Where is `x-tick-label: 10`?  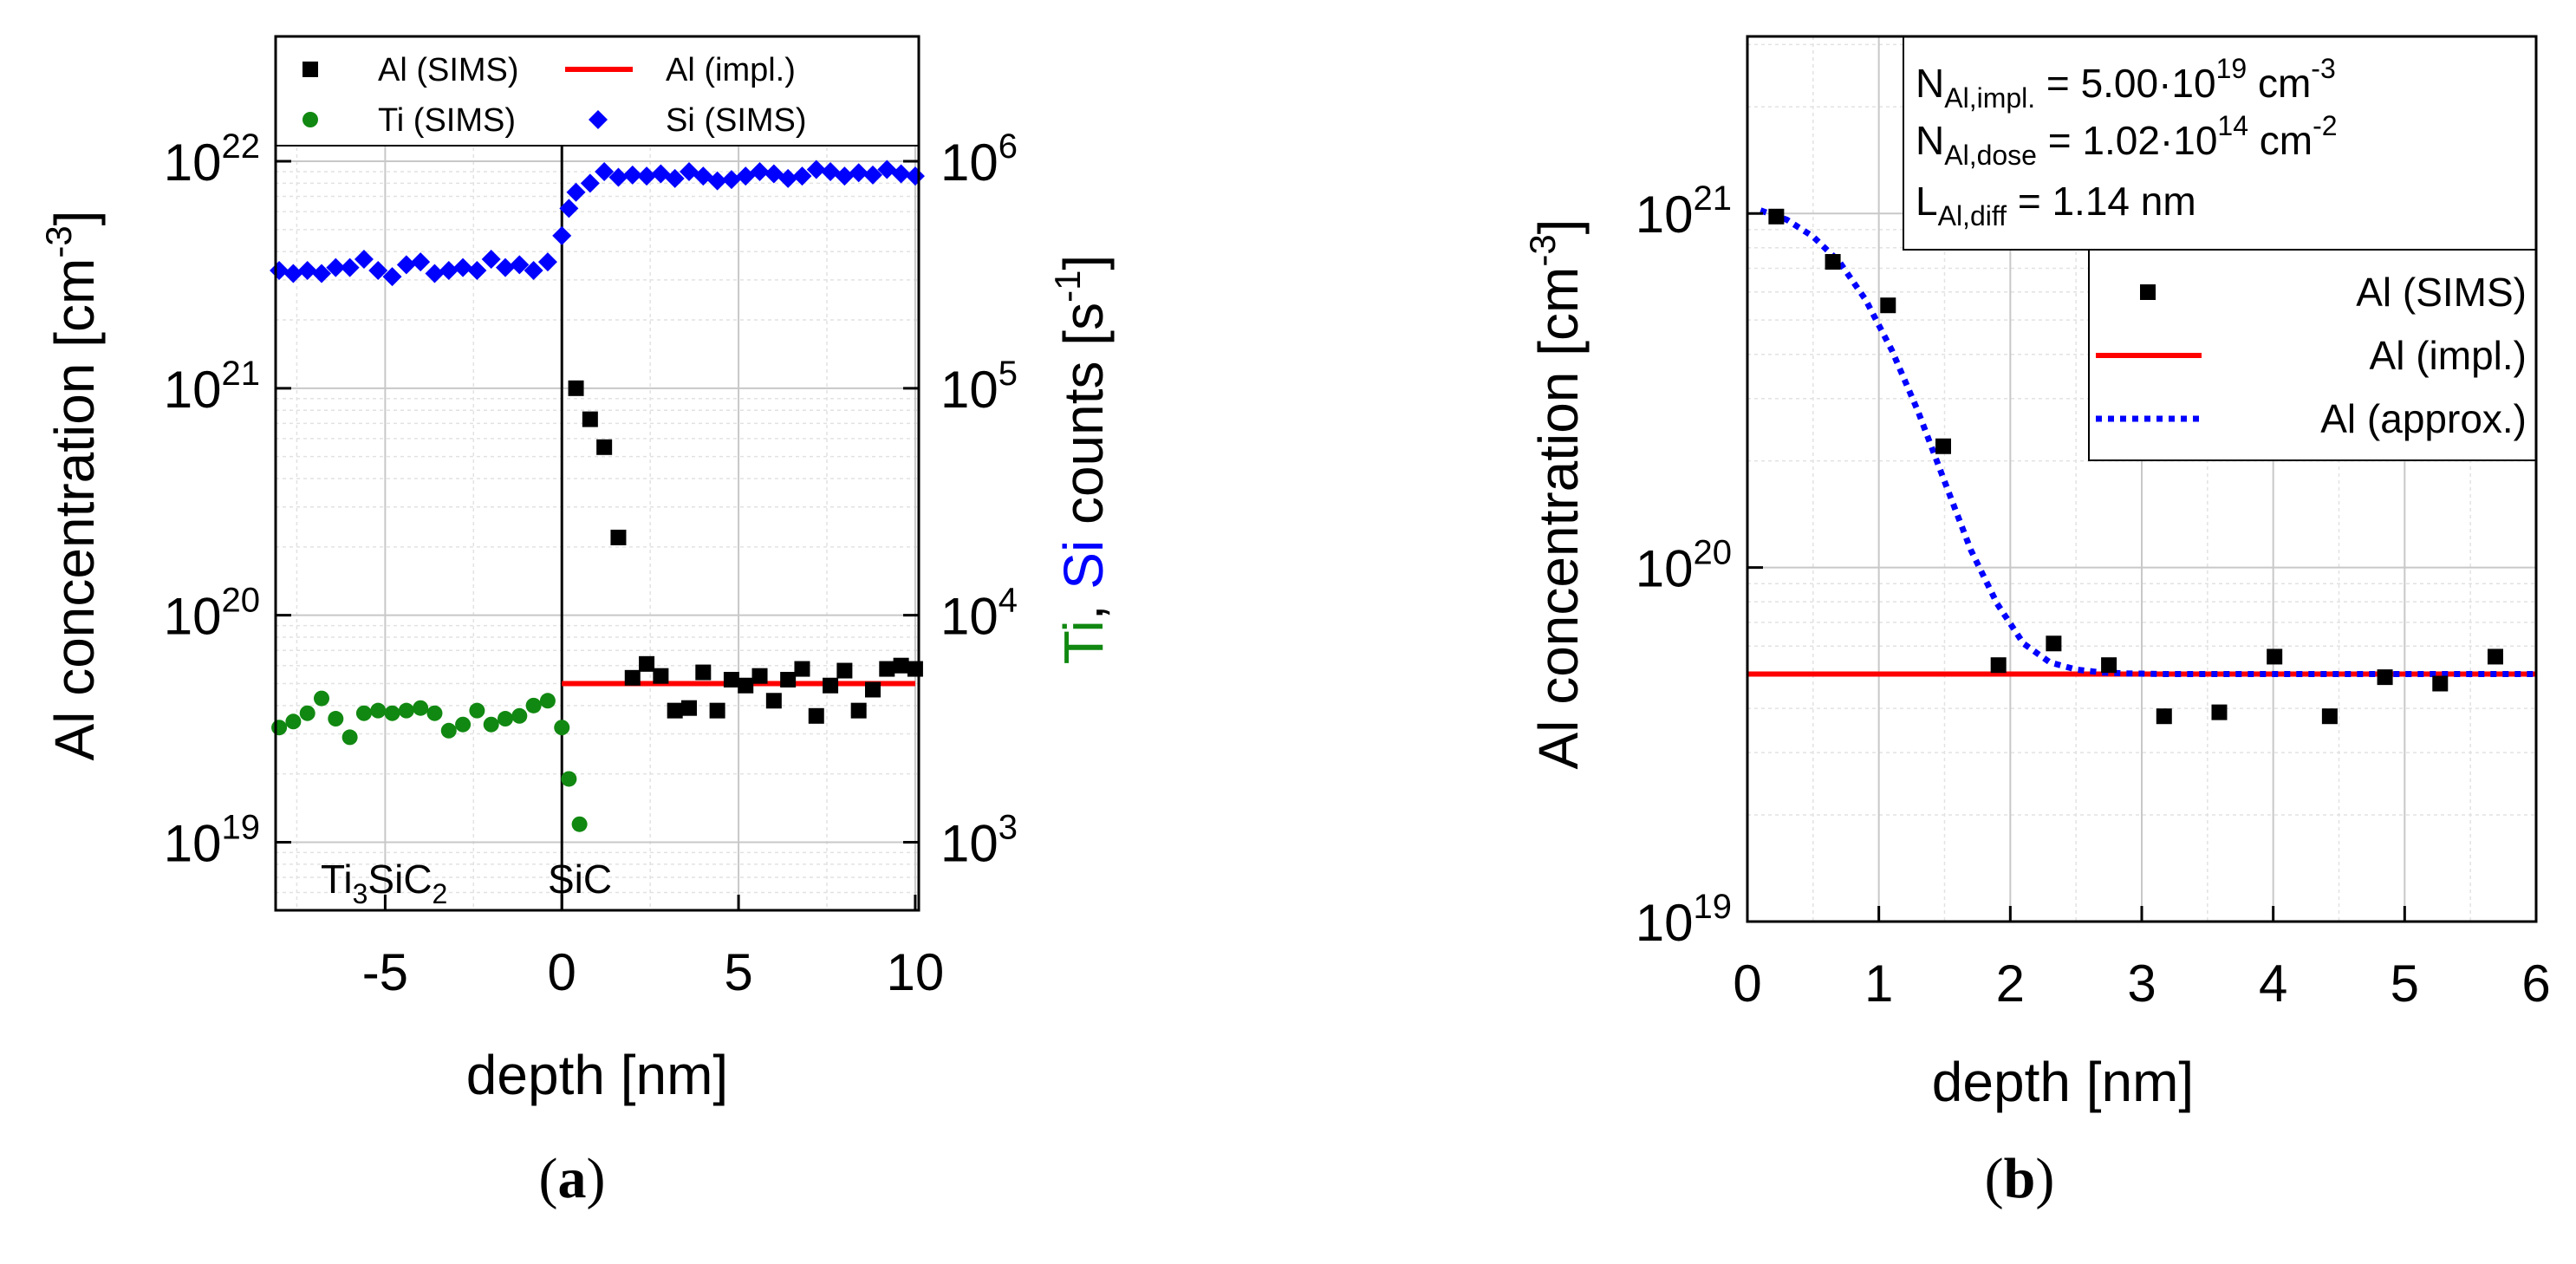 x-tick-label: 10 is located at coordinates (916, 972).